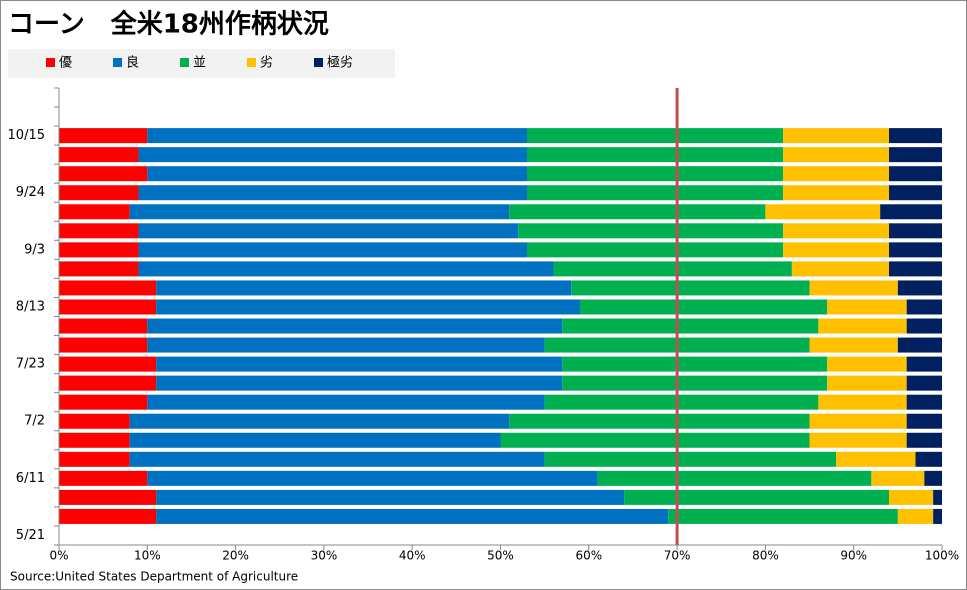 The image size is (967, 590). Describe the element at coordinates (266, 63) in the screenshot. I see `legend-label: 劣` at that location.